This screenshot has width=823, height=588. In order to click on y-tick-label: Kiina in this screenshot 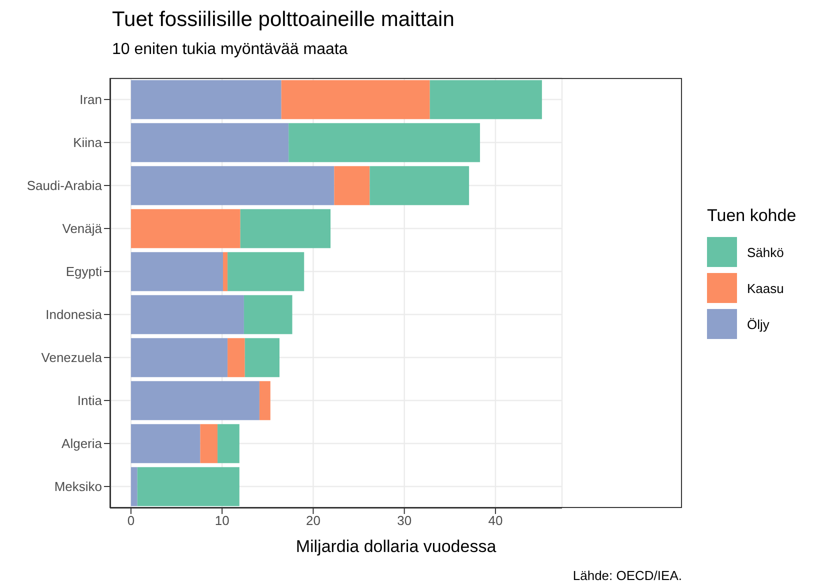, I will do `click(88, 142)`.